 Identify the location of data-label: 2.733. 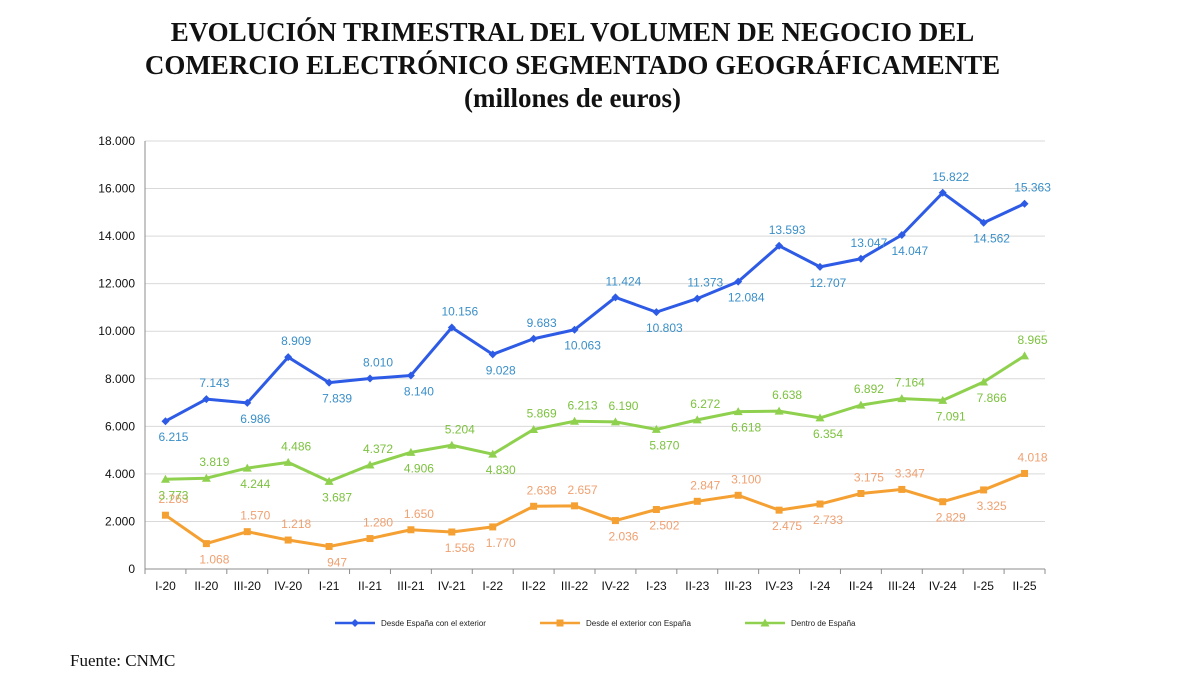
(828, 520).